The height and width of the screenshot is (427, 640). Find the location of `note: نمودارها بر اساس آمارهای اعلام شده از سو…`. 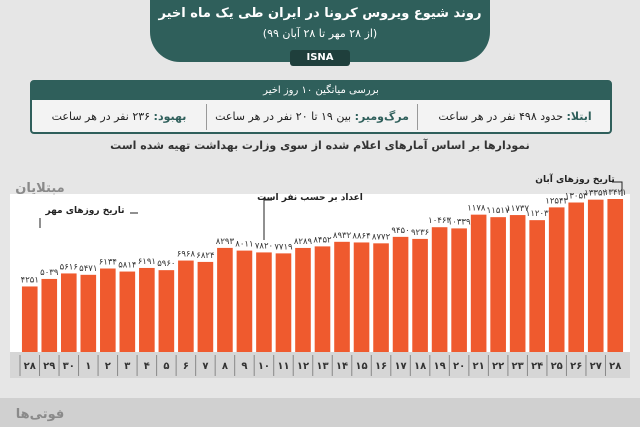

note: نمودارها بر اساس آمارهای اعلام شده از سو… is located at coordinates (320, 145).